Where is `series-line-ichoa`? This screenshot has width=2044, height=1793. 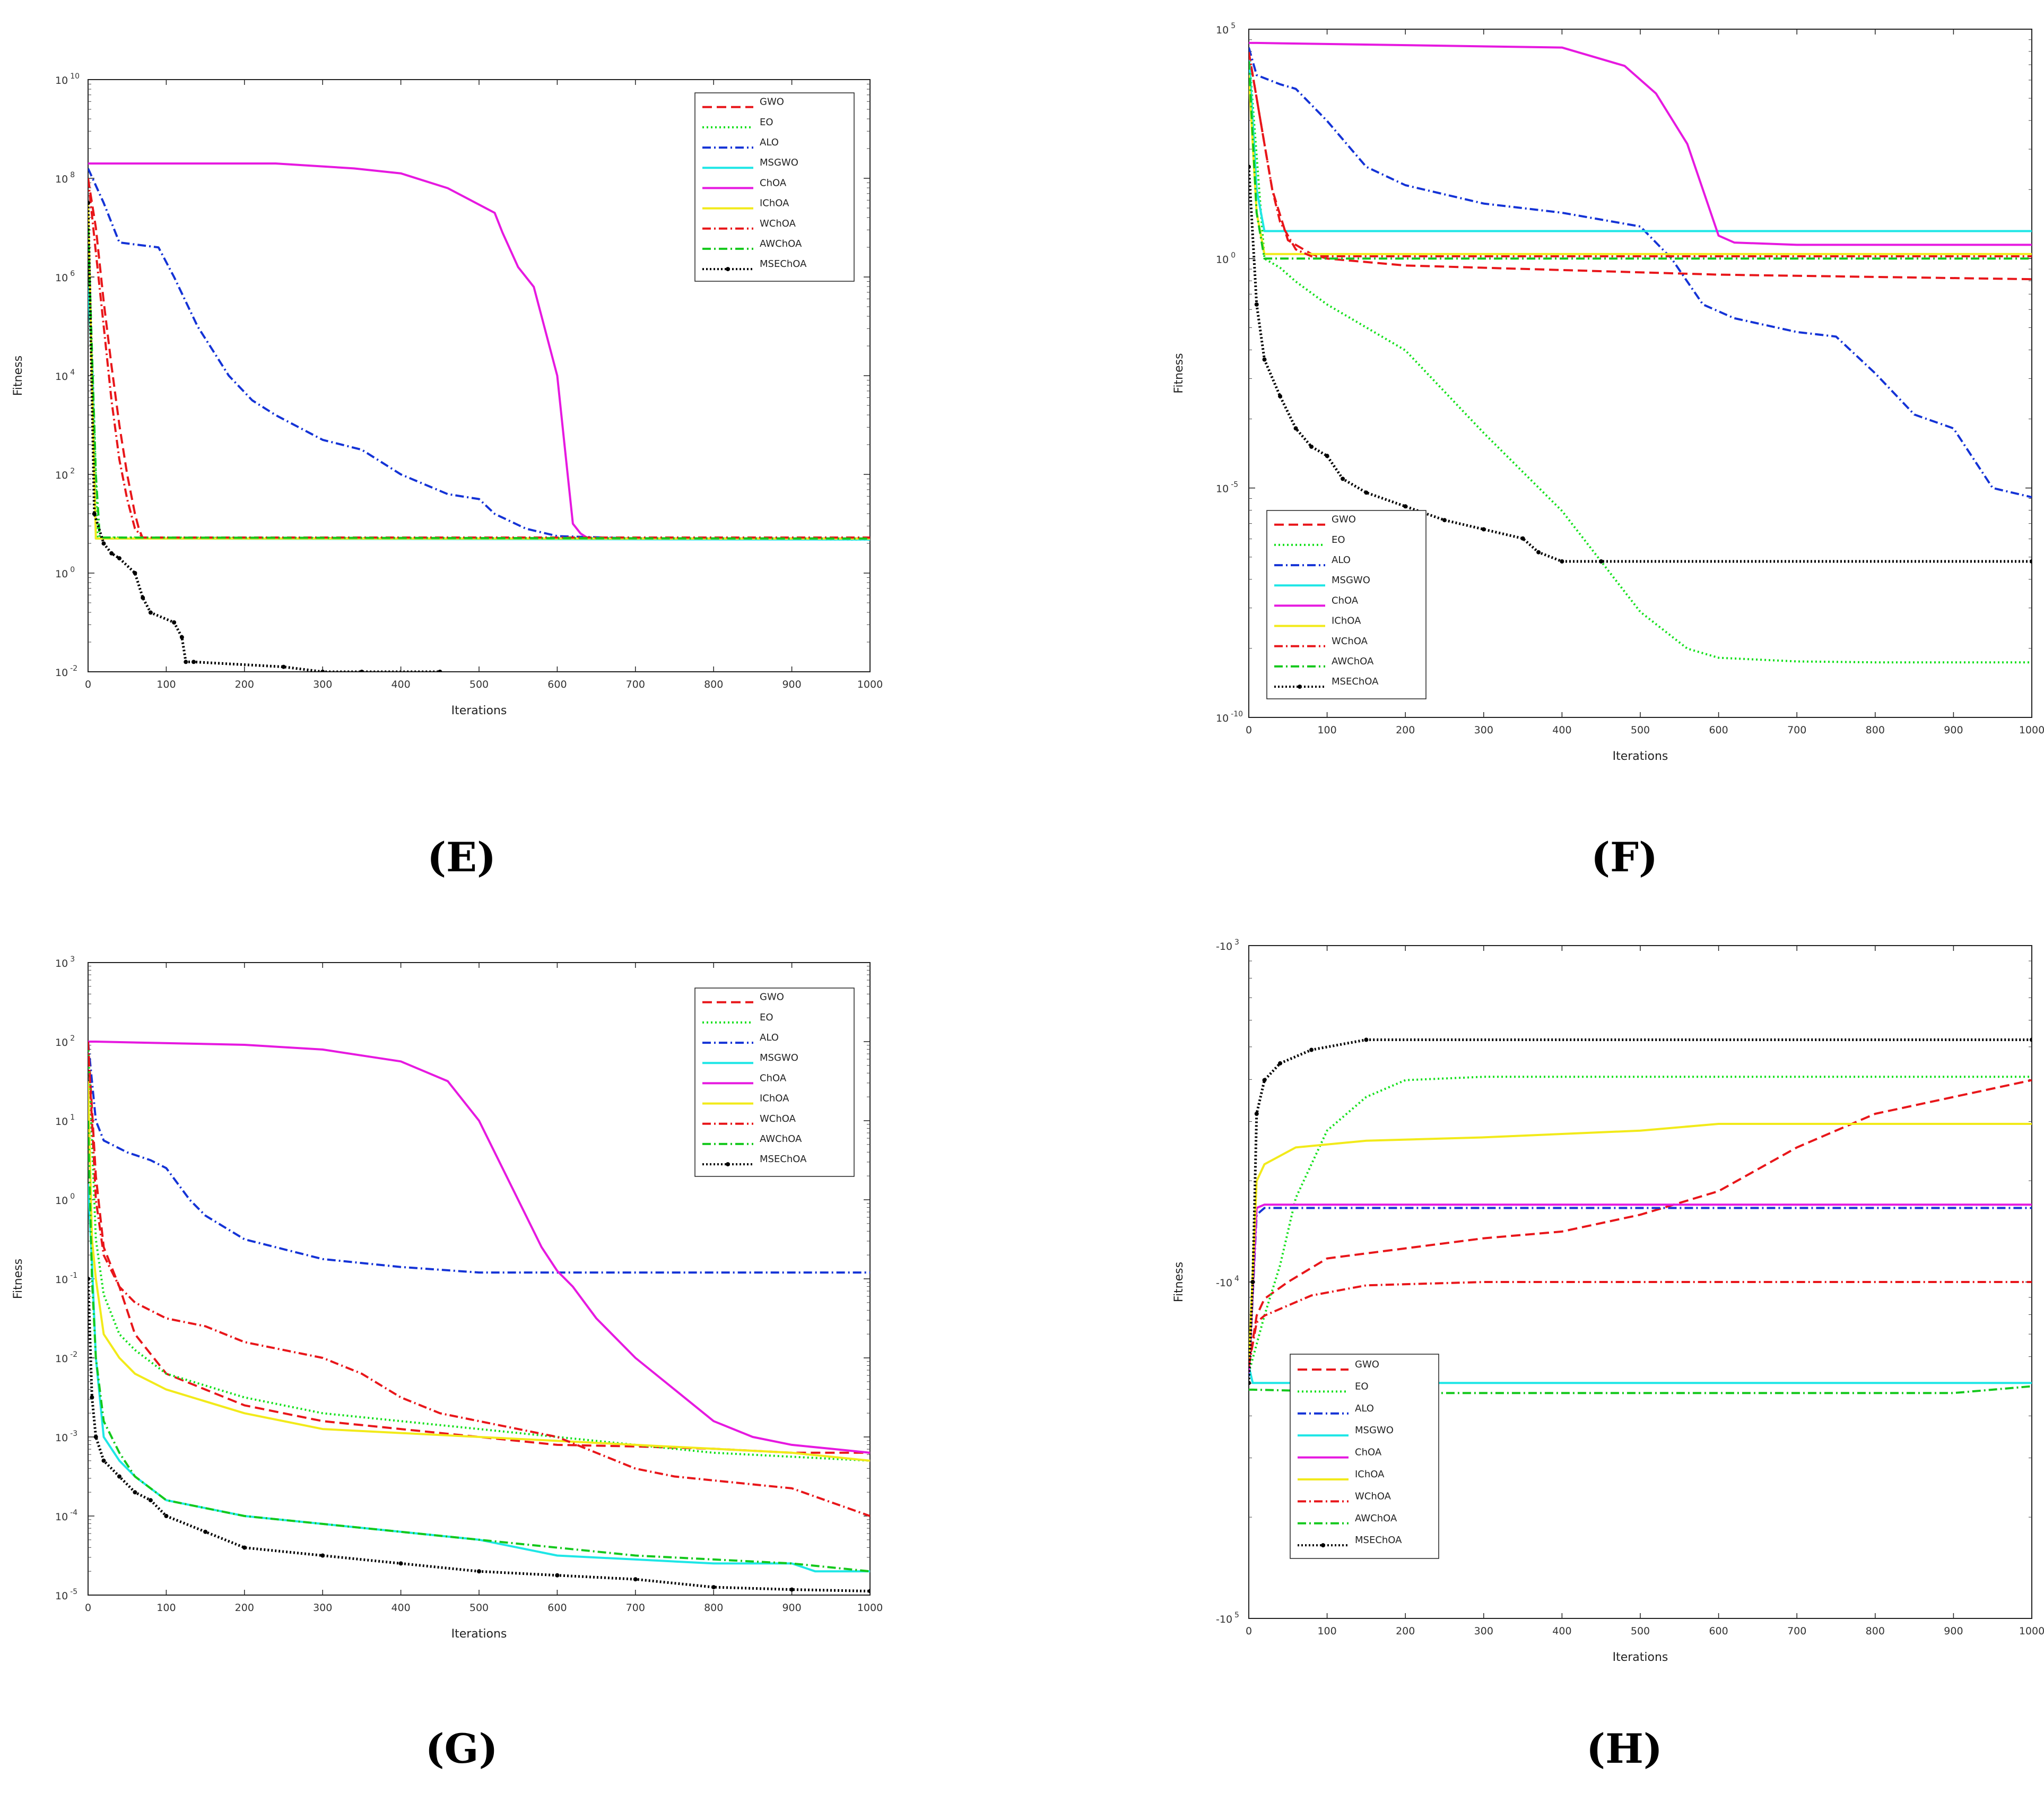
series-line-ichoa is located at coordinates (1640, 1244).